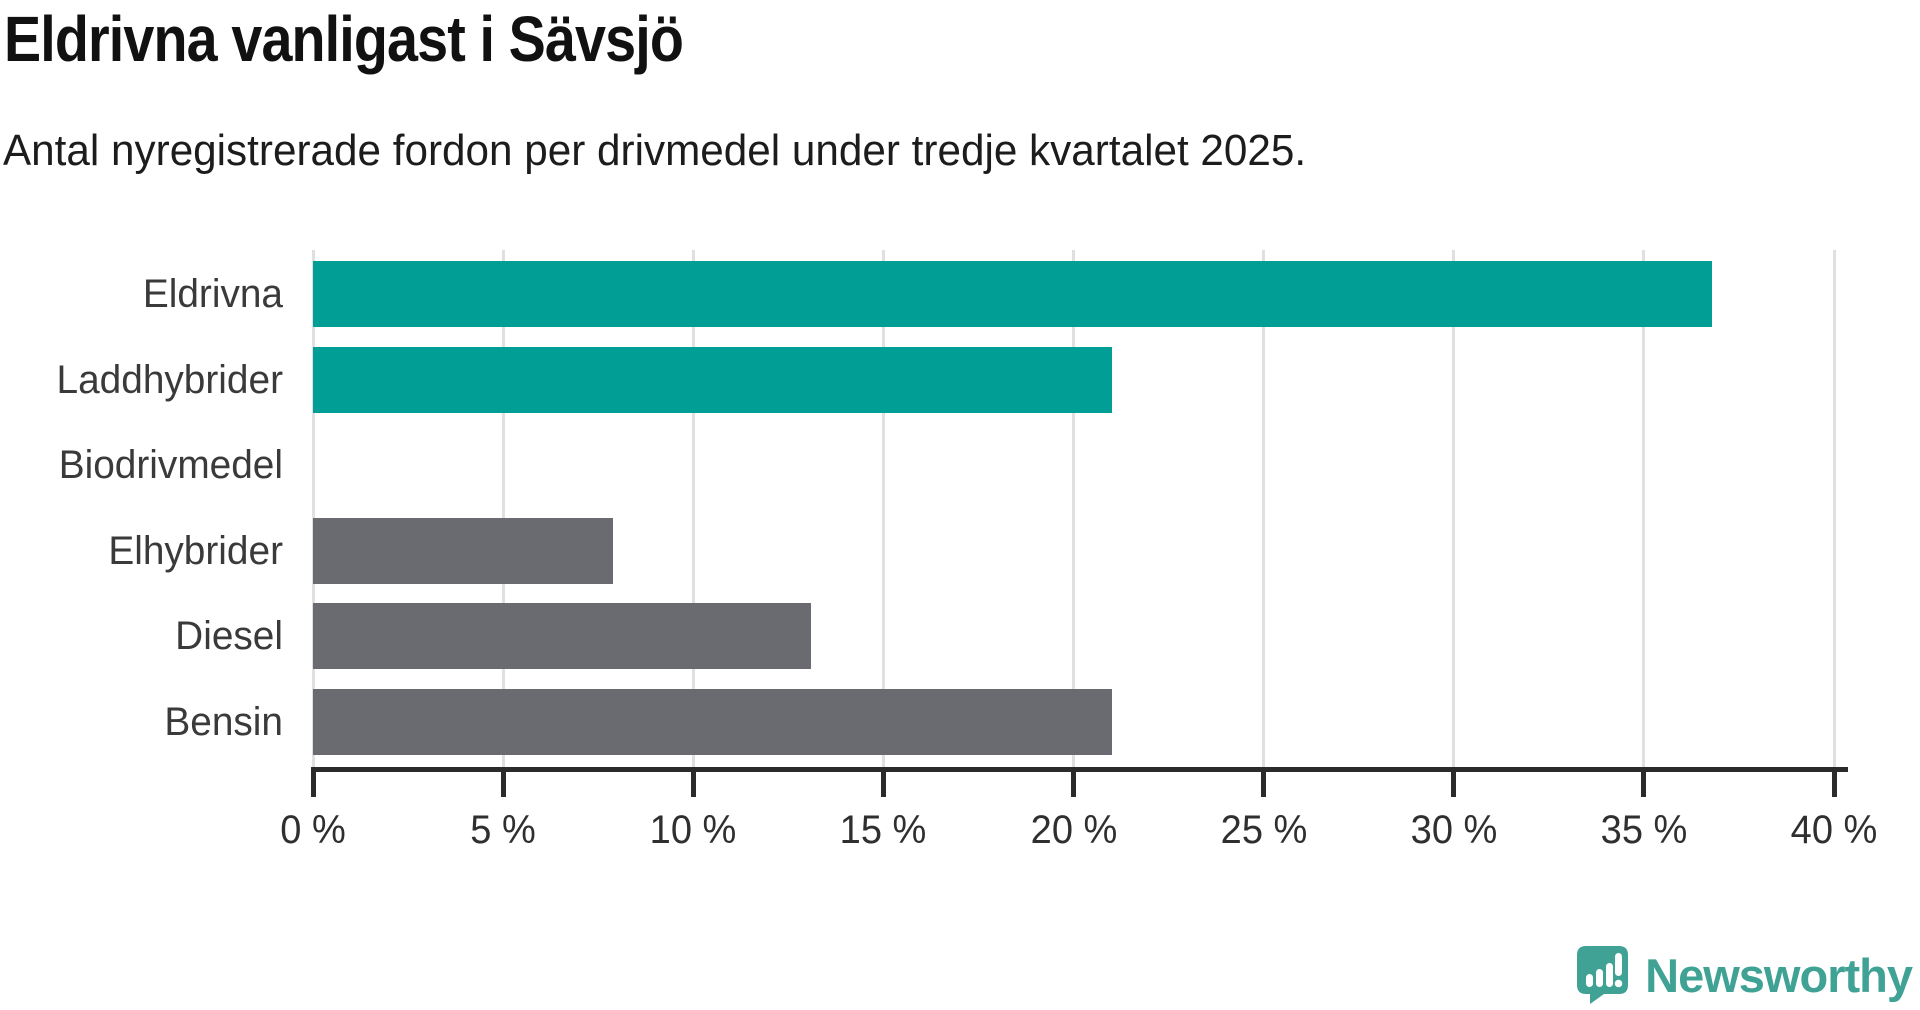 The image size is (1920, 1010). What do you see at coordinates (212, 294) in the screenshot?
I see `category-label-eldrivna: Eldrivna` at bounding box center [212, 294].